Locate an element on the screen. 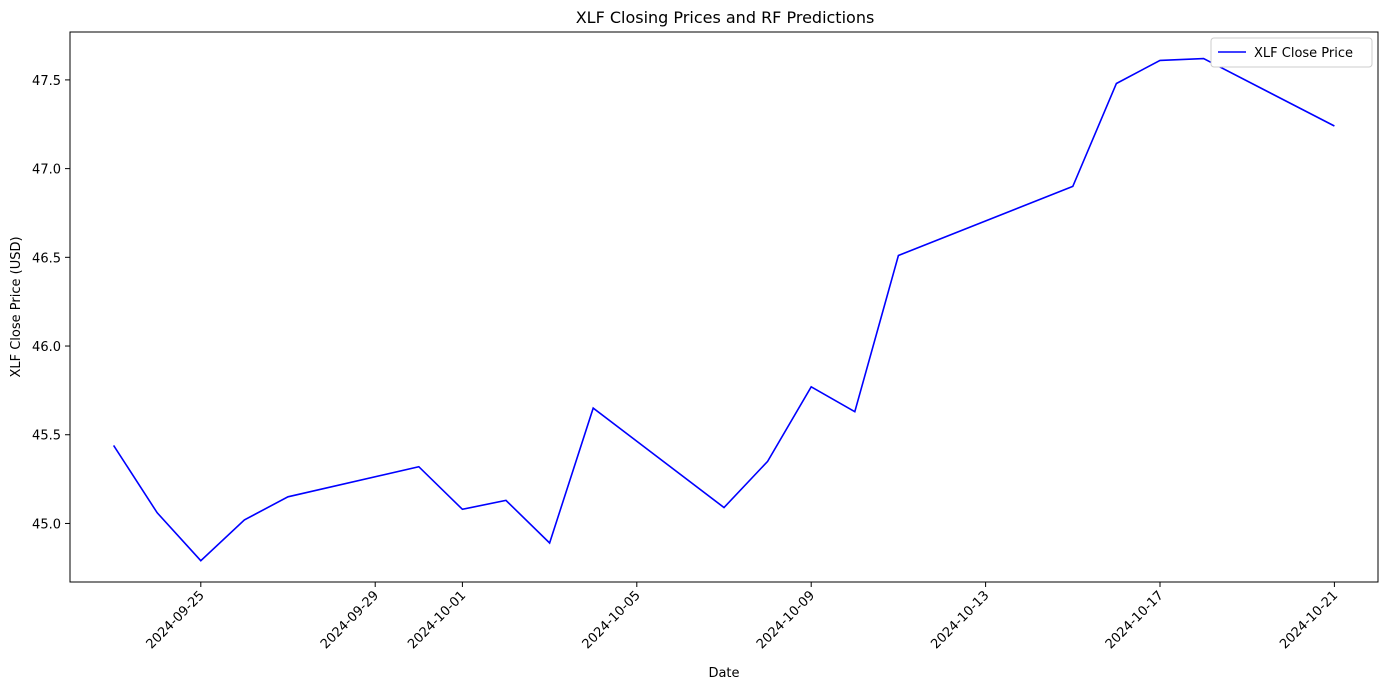 This screenshot has width=1389, height=690. legend-box is located at coordinates (1291, 52).